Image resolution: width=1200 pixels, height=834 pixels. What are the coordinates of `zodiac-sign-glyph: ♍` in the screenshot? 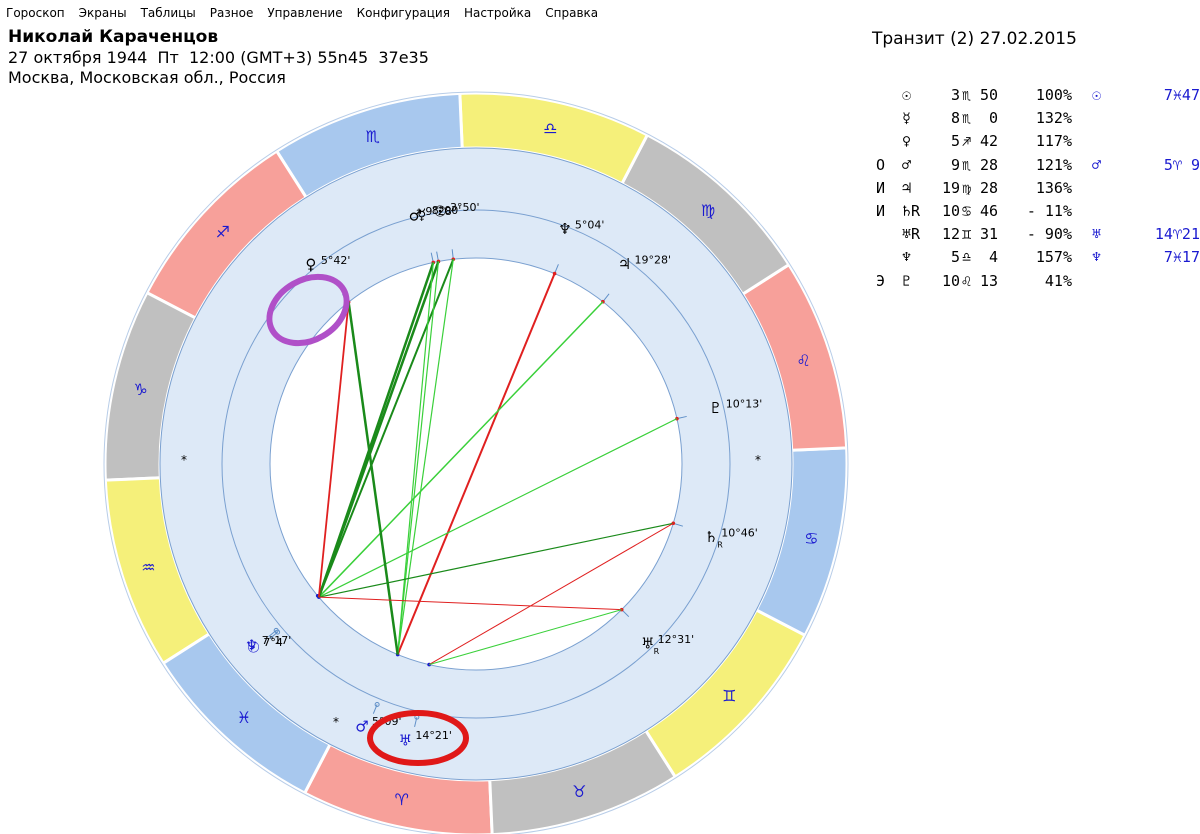 It's located at (708, 210).